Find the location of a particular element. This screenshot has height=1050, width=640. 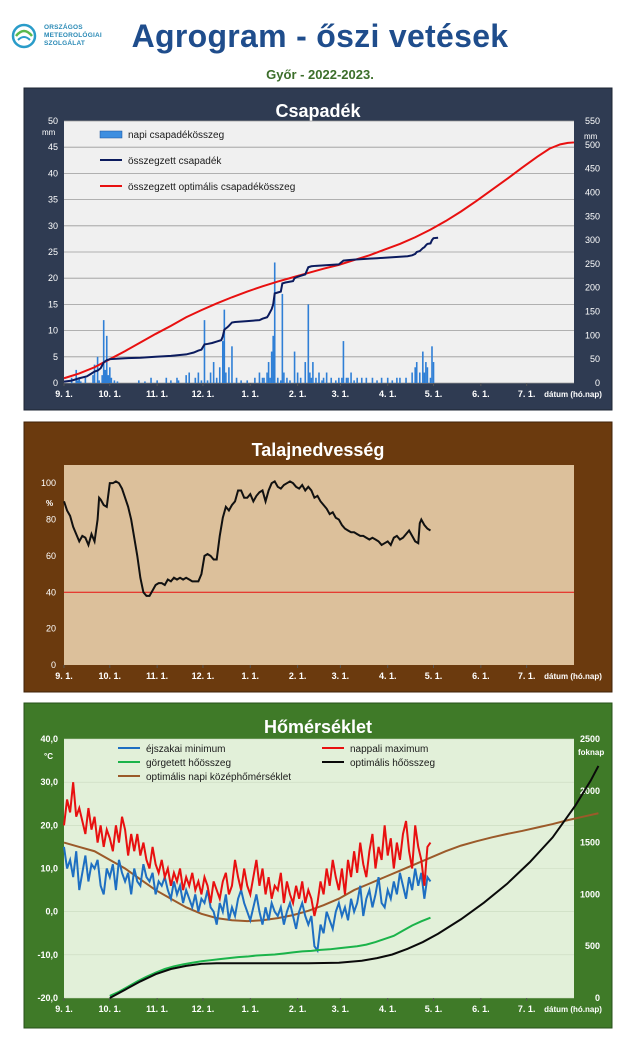

precipitation-y-tick-right: 250 is located at coordinates (592, 264).